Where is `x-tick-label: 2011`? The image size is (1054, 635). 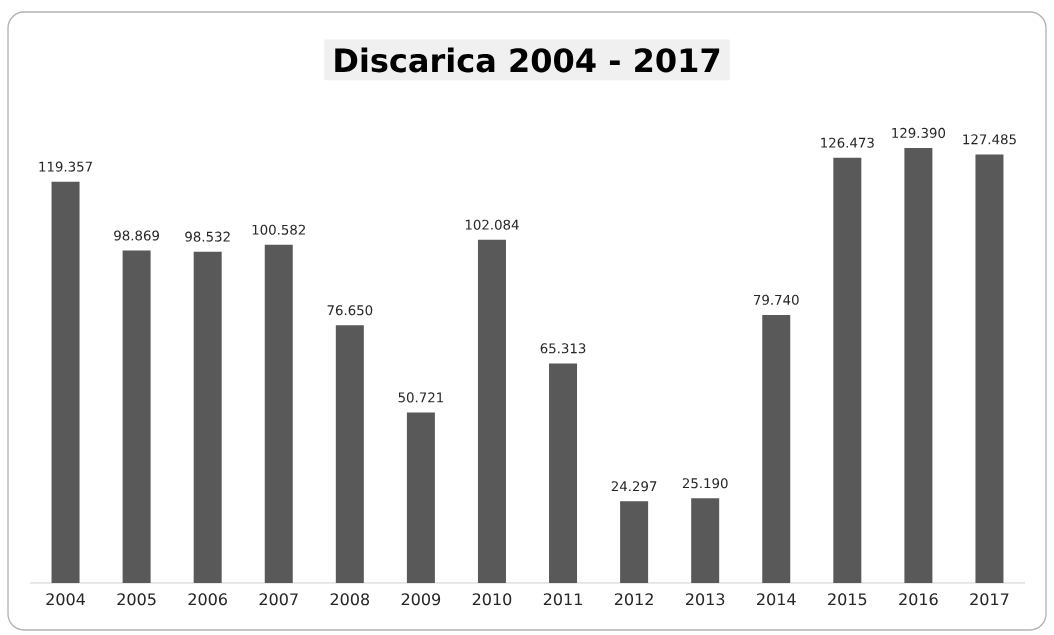
x-tick-label: 2011 is located at coordinates (562, 599).